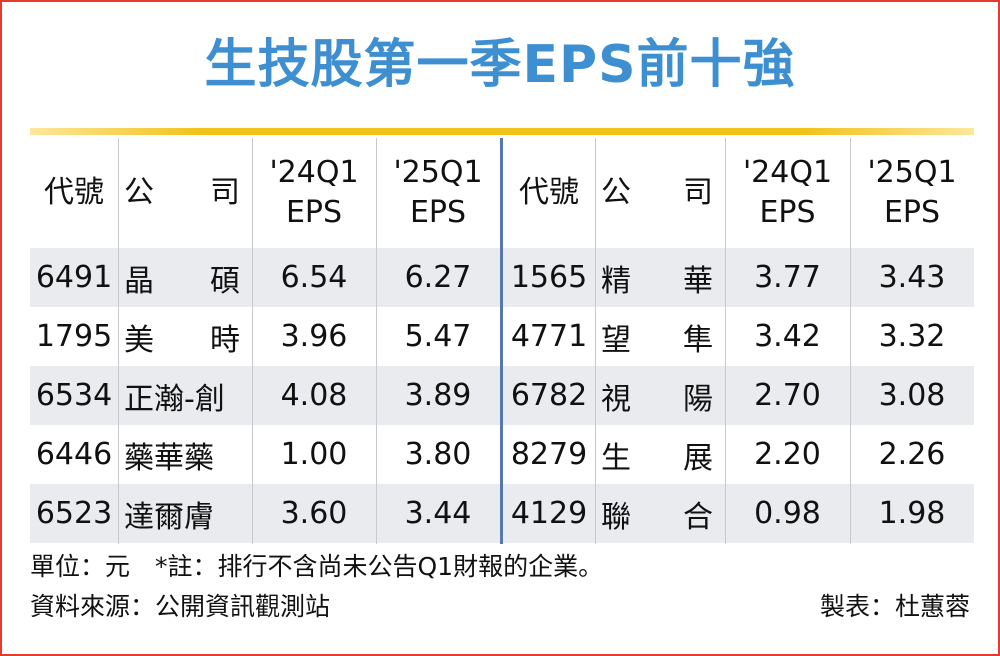  What do you see at coordinates (169, 458) in the screenshot?
I see `company-name-part: 藥華藥` at bounding box center [169, 458].